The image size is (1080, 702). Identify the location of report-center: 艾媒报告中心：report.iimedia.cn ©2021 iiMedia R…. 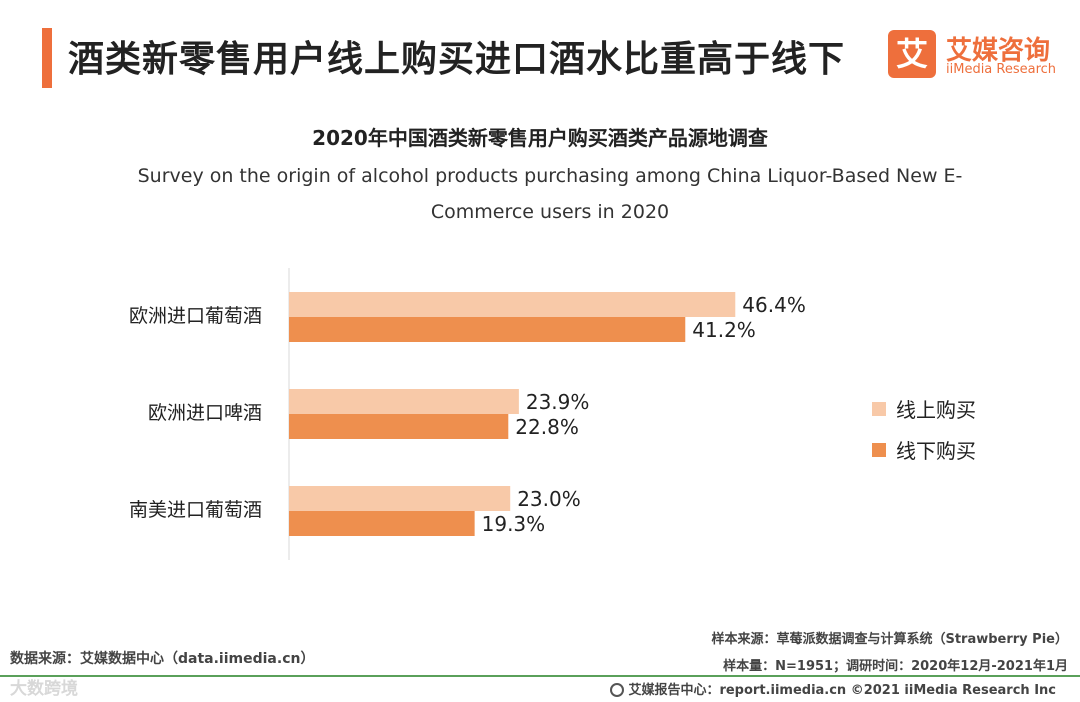
(833, 688).